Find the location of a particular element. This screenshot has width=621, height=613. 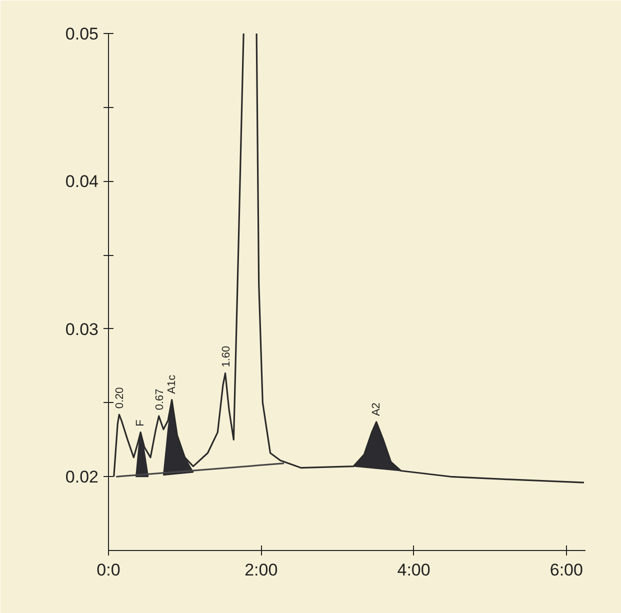

annotation: F is located at coordinates (140, 422).